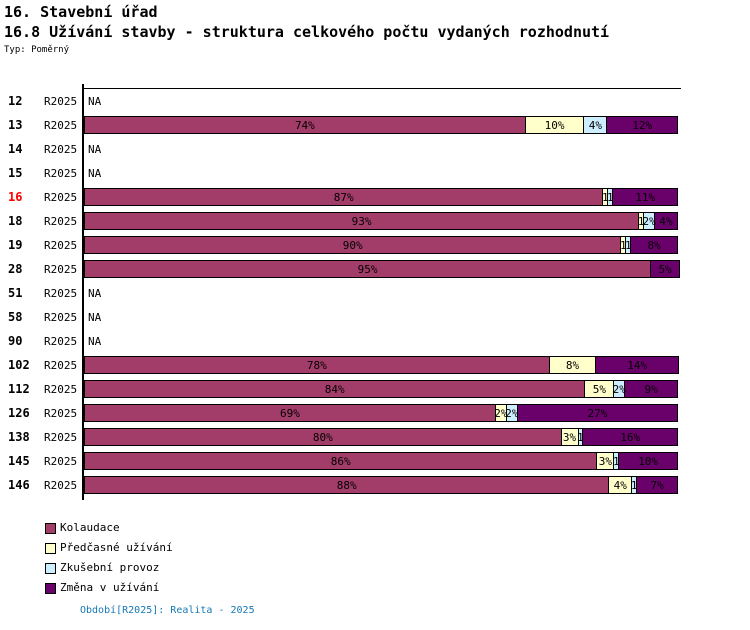 Image resolution: width=750 pixels, height=630 pixels. Describe the element at coordinates (654, 245) in the screenshot. I see `bar-segment-zmena-v-uzivani: 8%` at that location.